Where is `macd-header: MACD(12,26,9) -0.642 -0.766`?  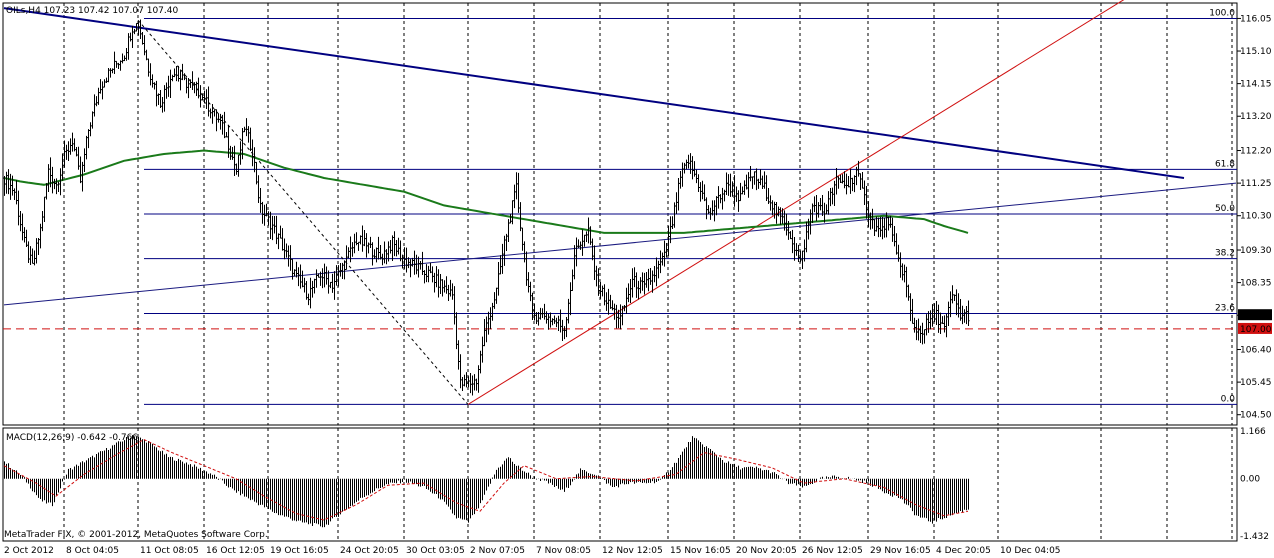
macd-header: MACD(12,26,9) -0.642 -0.766 is located at coordinates (72, 438).